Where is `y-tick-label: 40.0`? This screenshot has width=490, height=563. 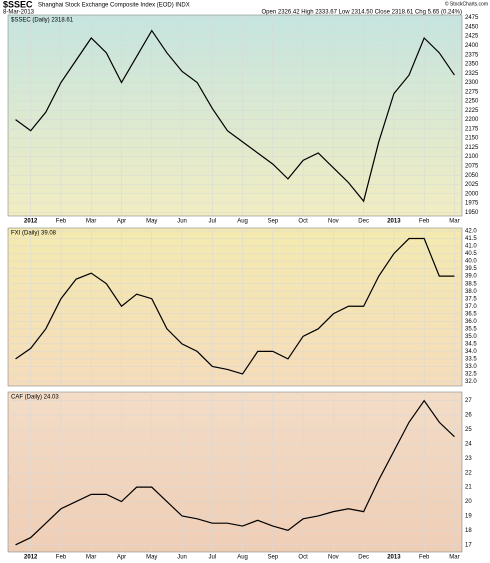 y-tick-label: 40.0 is located at coordinates (471, 262).